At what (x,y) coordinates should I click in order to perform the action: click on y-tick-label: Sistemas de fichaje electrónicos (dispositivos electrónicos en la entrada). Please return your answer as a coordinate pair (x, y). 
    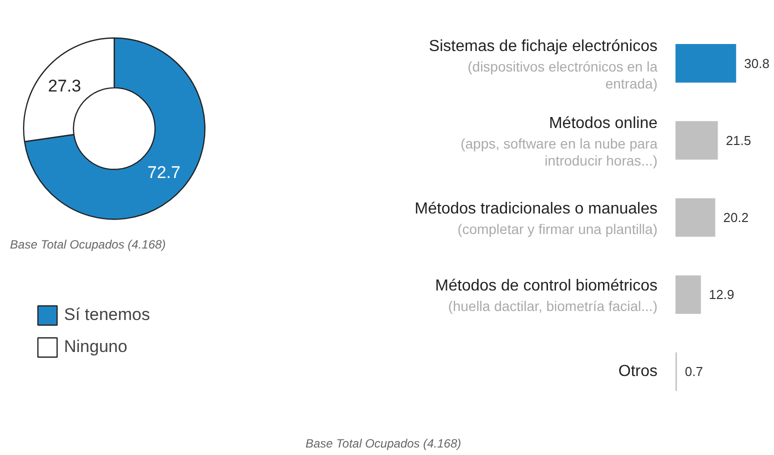
    Looking at the image, I should click on (543, 65).